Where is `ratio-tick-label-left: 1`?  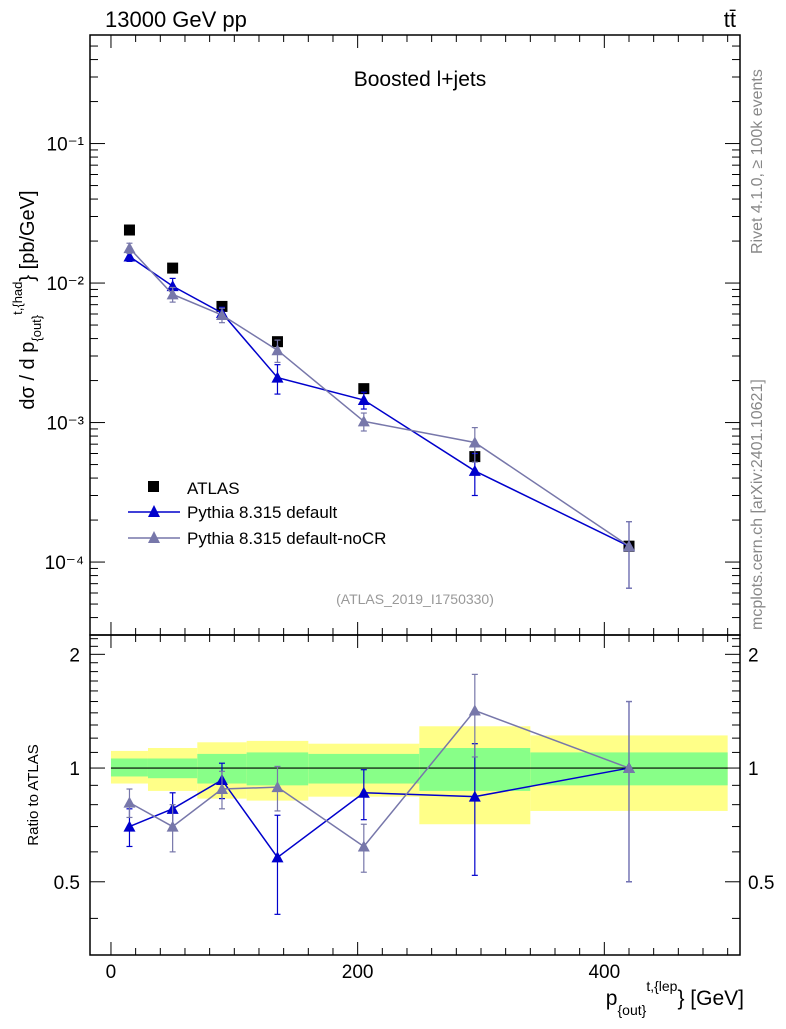
ratio-tick-label-left: 1 is located at coordinates (74, 769).